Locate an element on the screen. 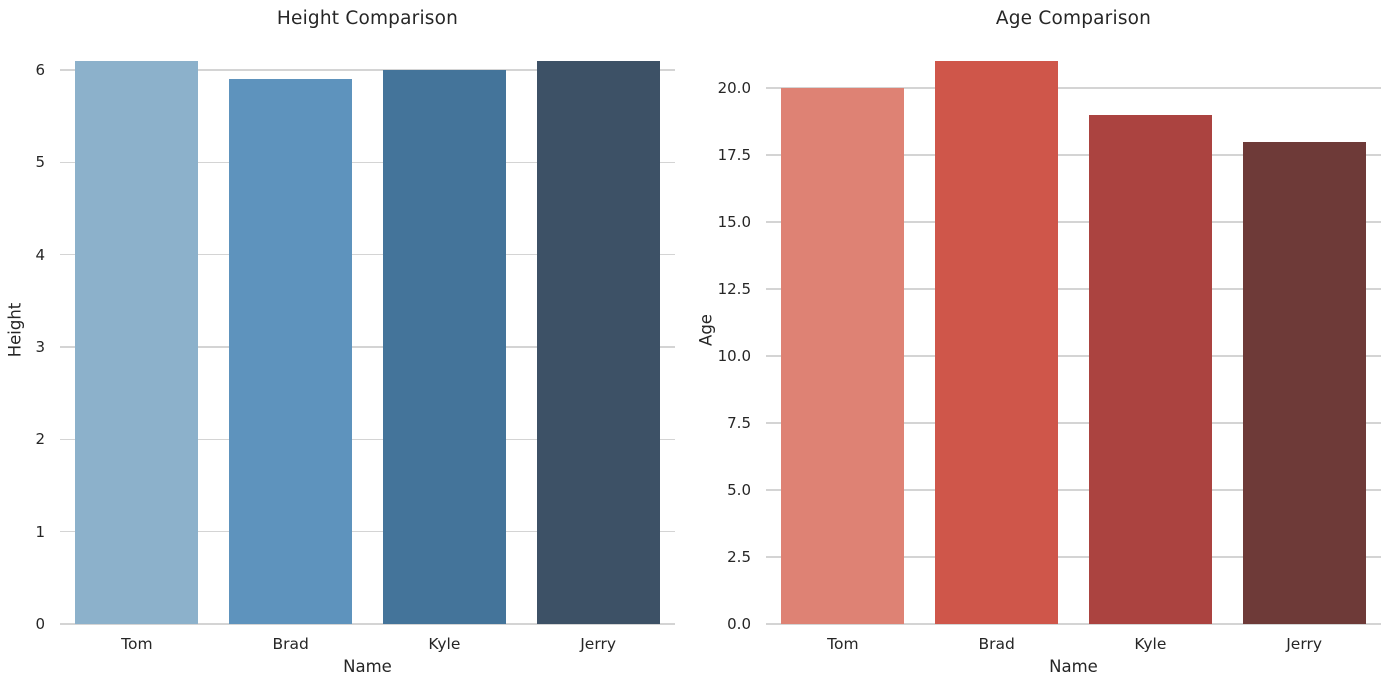 This screenshot has width=1389, height=690. chart-title: Age Comparison is located at coordinates (1073, 18).